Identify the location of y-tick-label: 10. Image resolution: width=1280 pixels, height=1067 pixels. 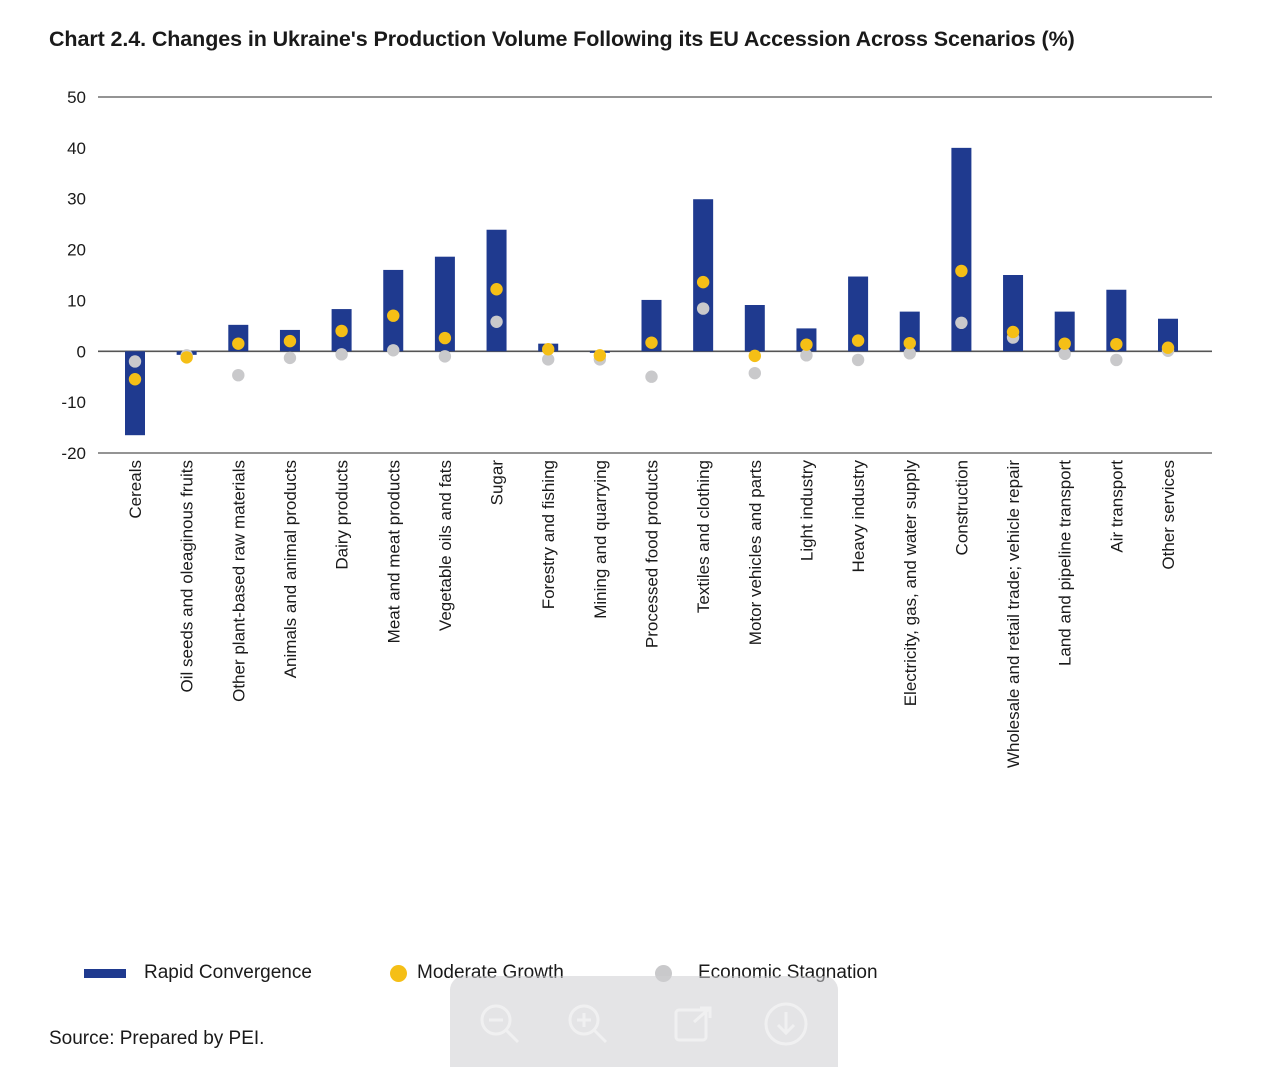
(76, 300).